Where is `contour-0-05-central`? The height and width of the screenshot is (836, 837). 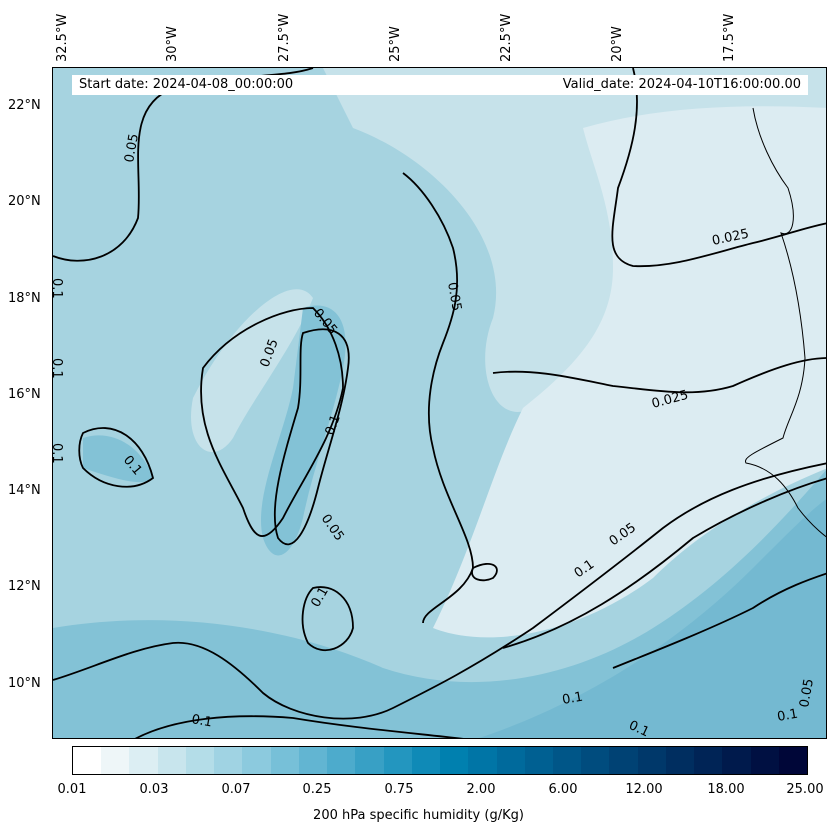
contour-0-05-central is located at coordinates (438, 398).